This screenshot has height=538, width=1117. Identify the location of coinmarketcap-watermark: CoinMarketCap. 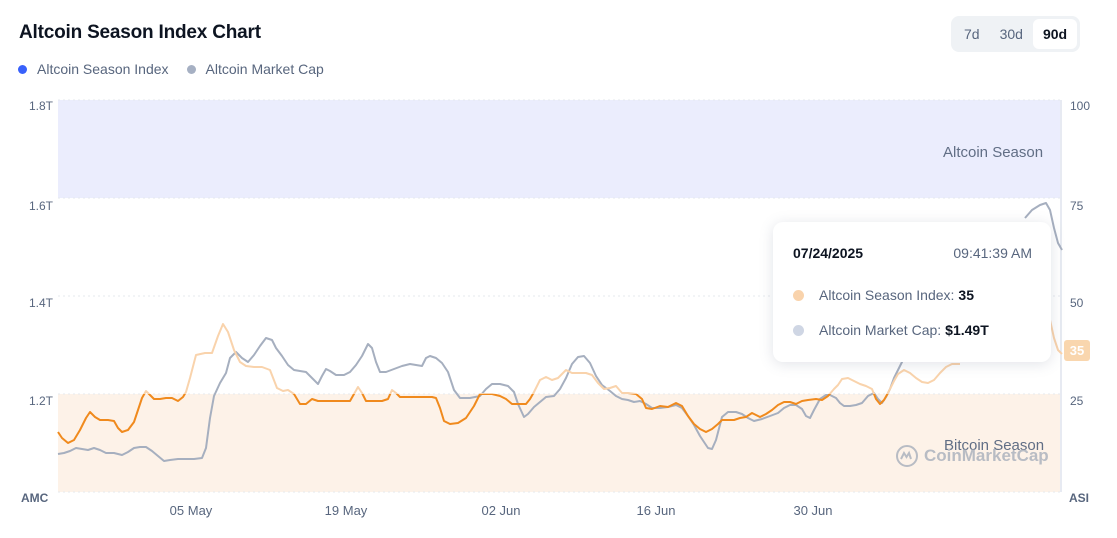
(972, 456).